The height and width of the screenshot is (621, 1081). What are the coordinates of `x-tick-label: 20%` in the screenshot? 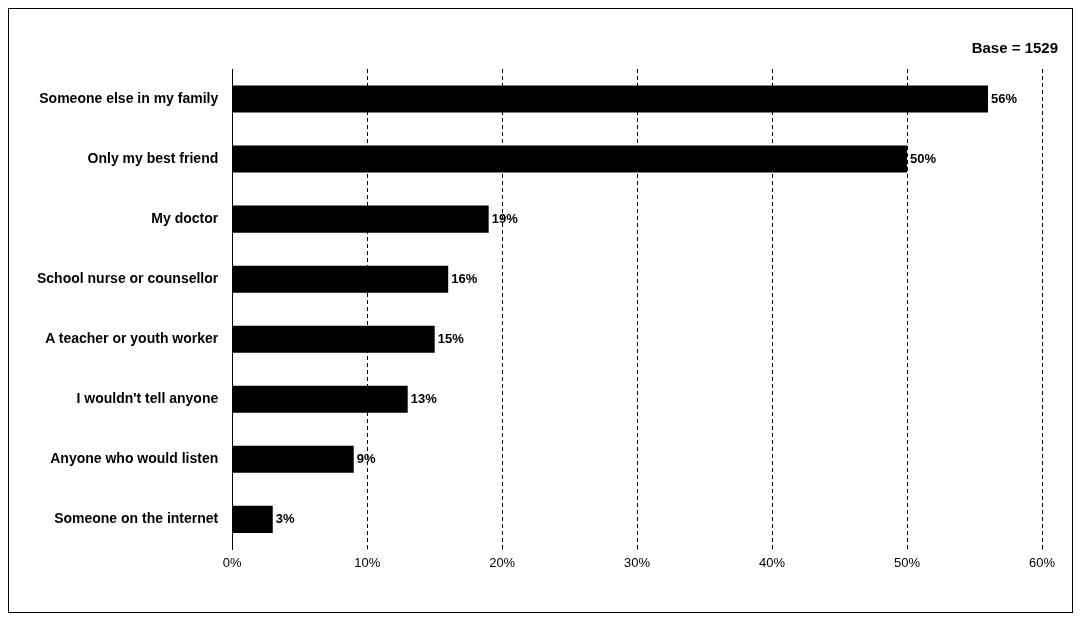 It's located at (502, 562).